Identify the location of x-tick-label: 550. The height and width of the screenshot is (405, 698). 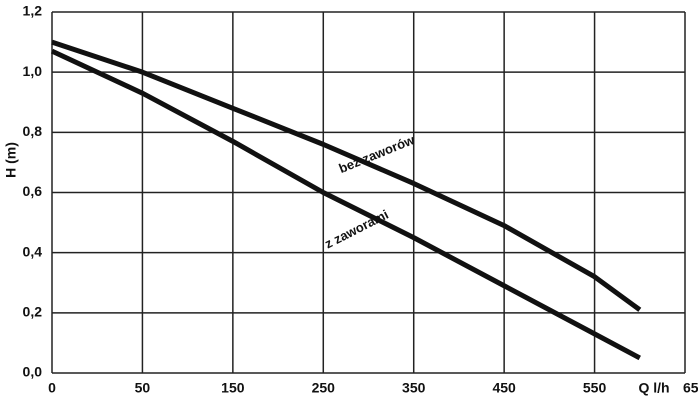
(595, 388).